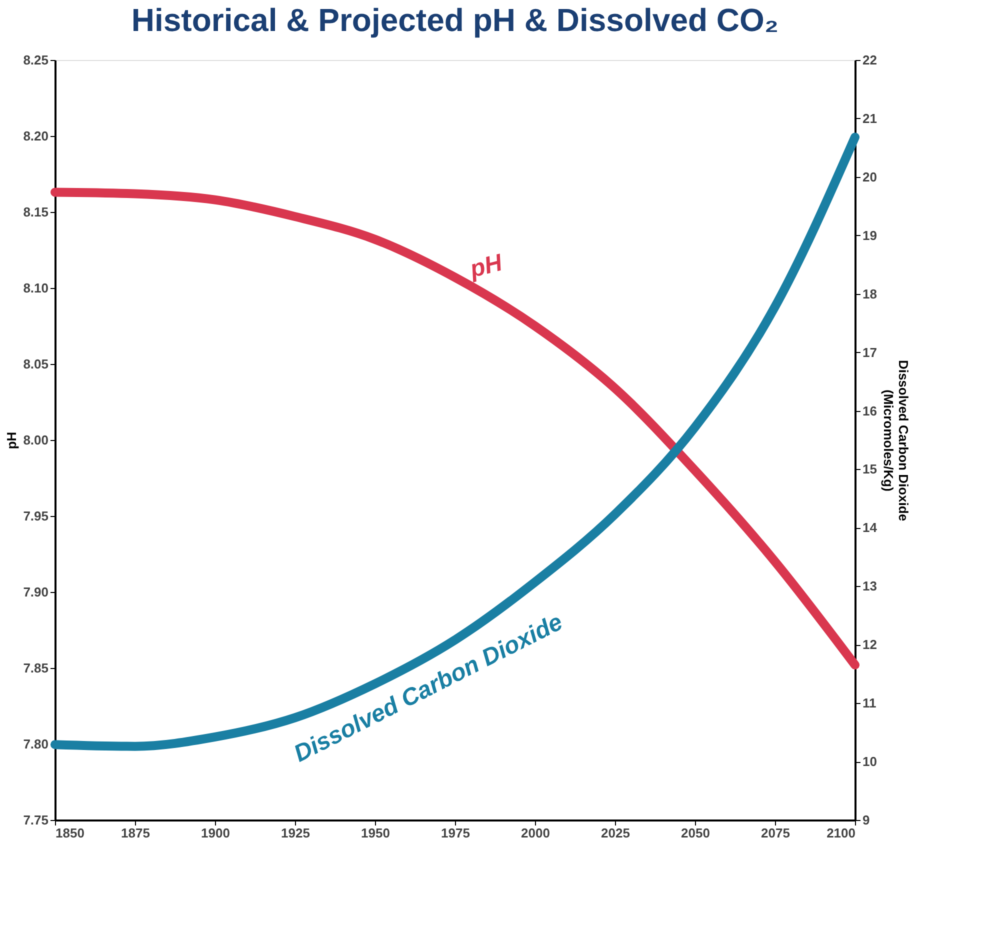  I want to click on text: pH, so click(486, 266).